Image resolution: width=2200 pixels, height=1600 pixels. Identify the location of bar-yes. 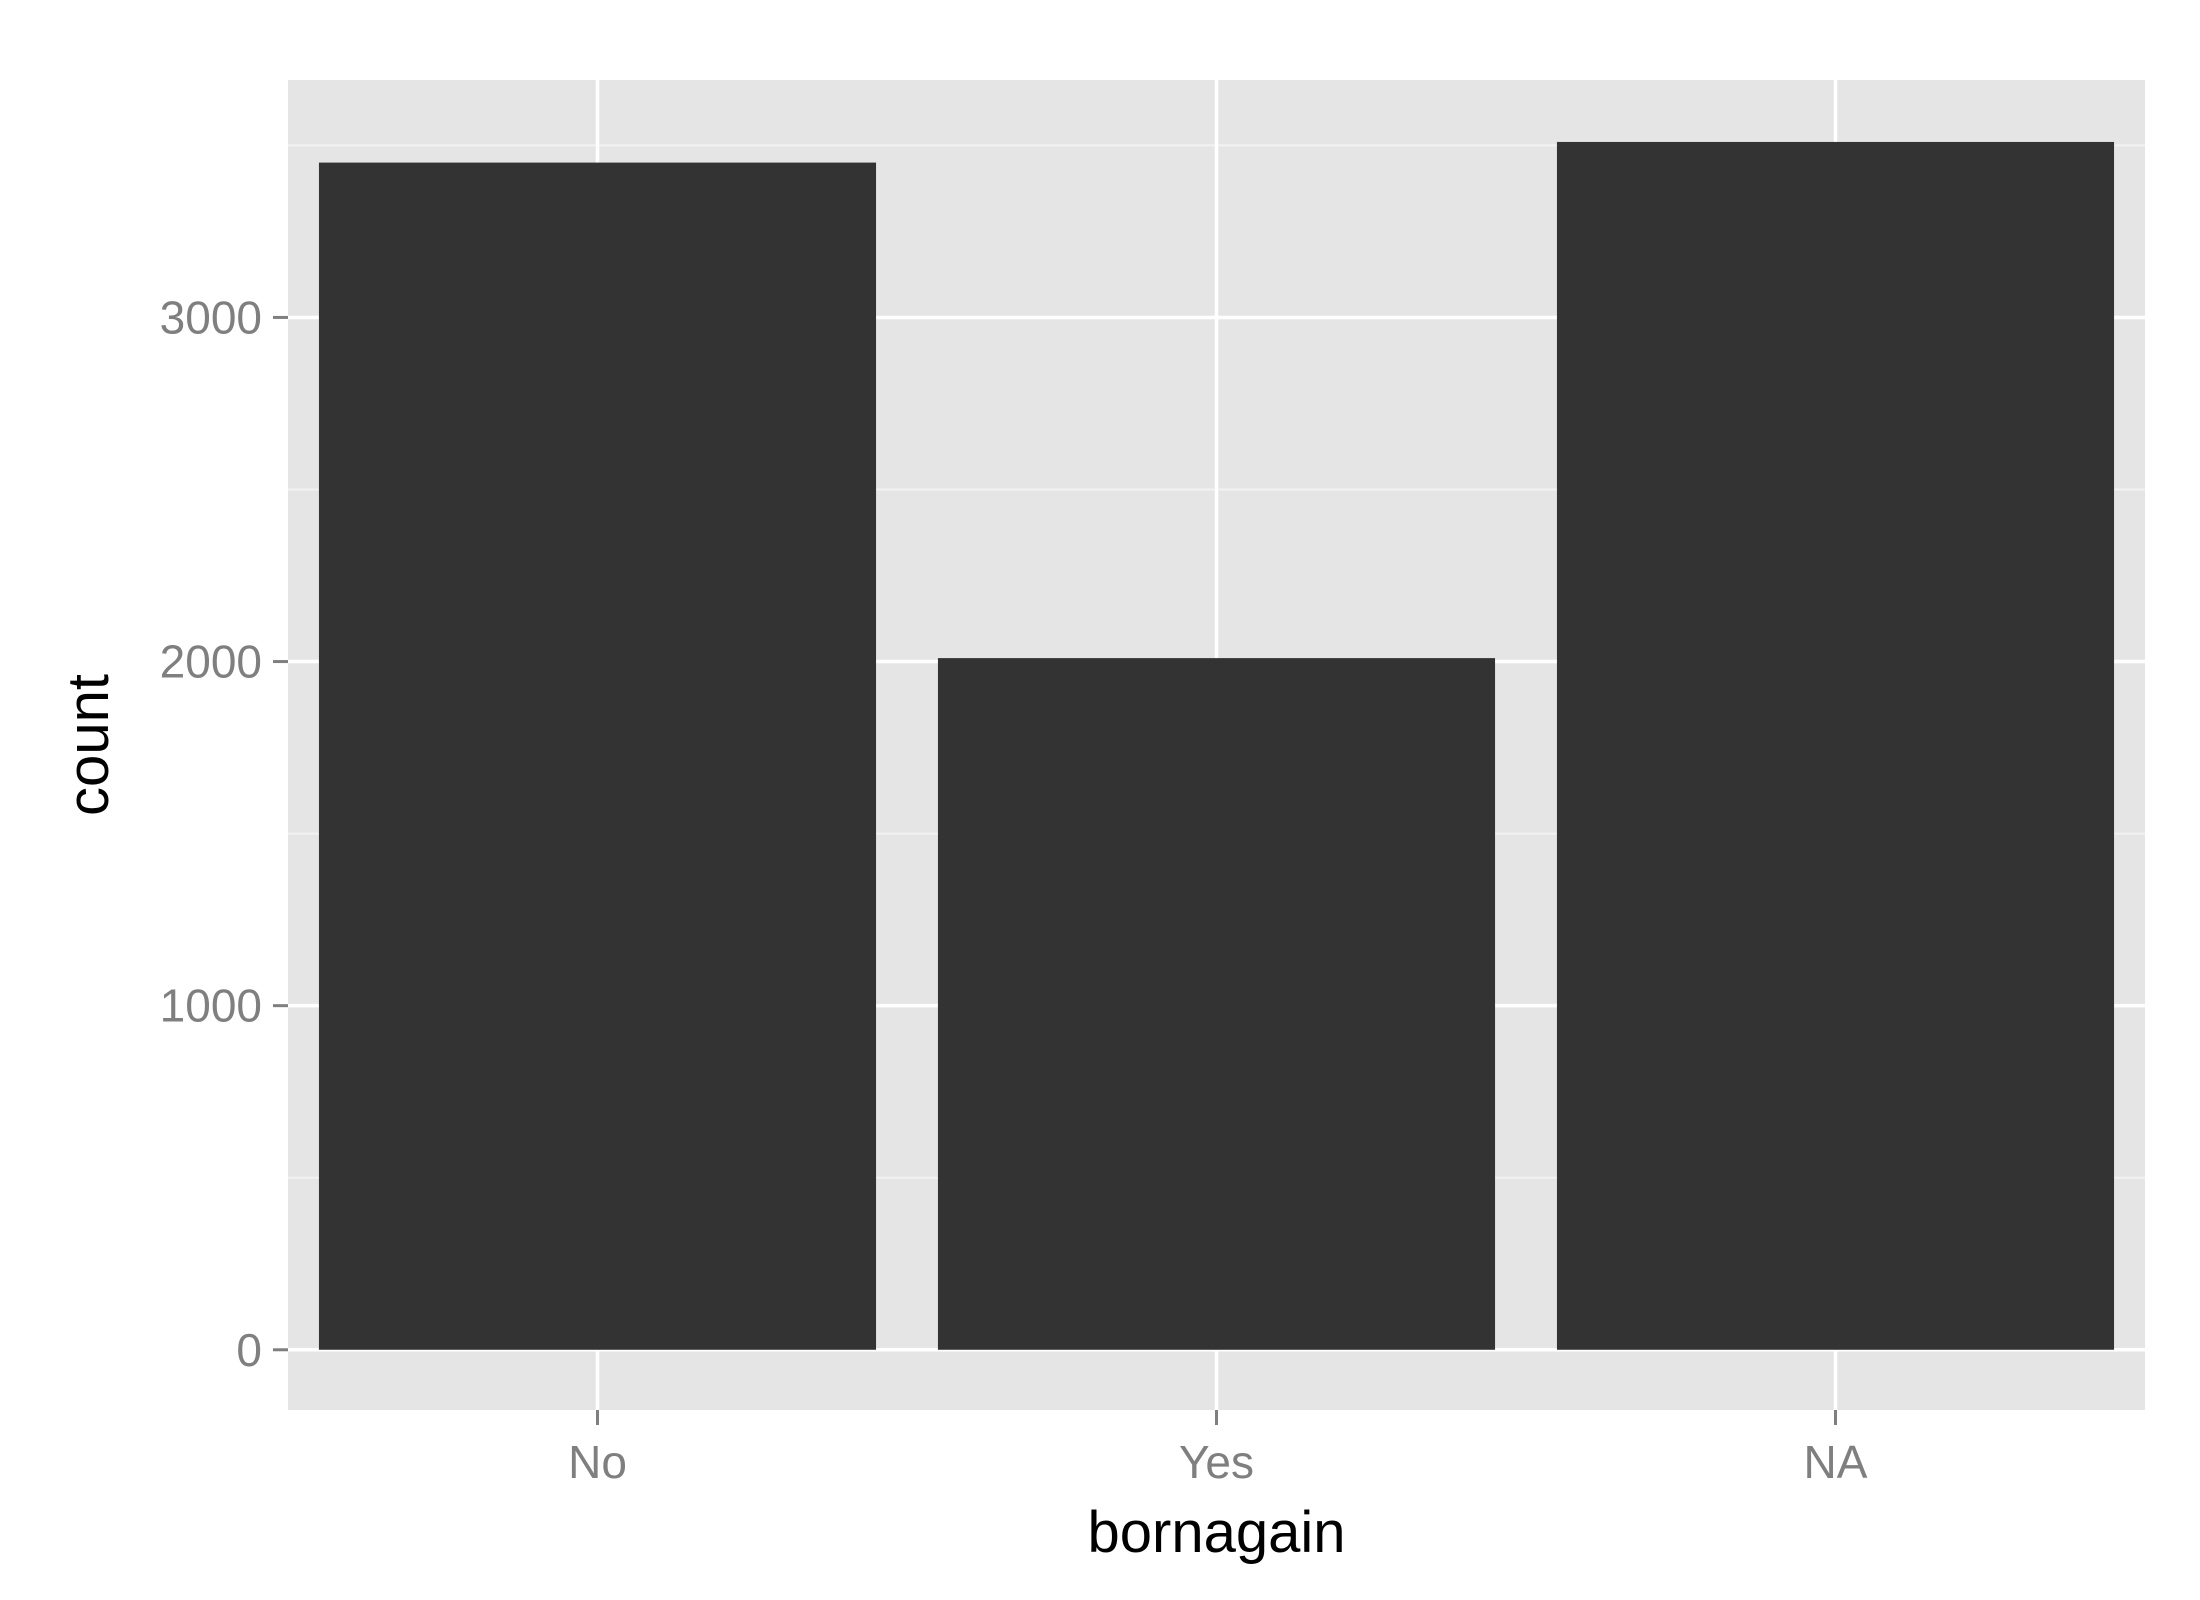
(1216, 1004).